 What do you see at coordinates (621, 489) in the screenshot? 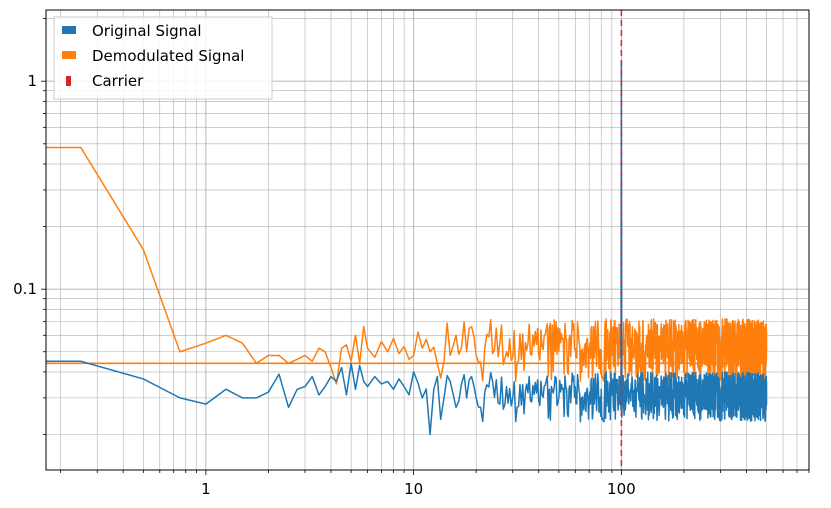
I see `x-tick-label: 100` at bounding box center [621, 489].